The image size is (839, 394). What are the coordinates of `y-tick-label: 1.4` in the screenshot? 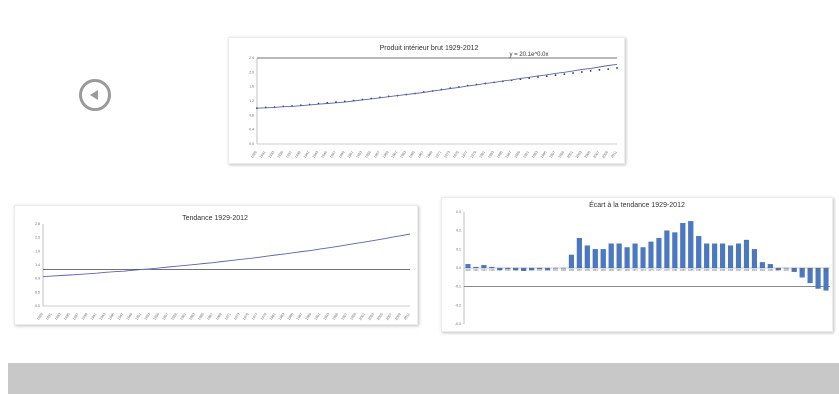 It's located at (37, 265).